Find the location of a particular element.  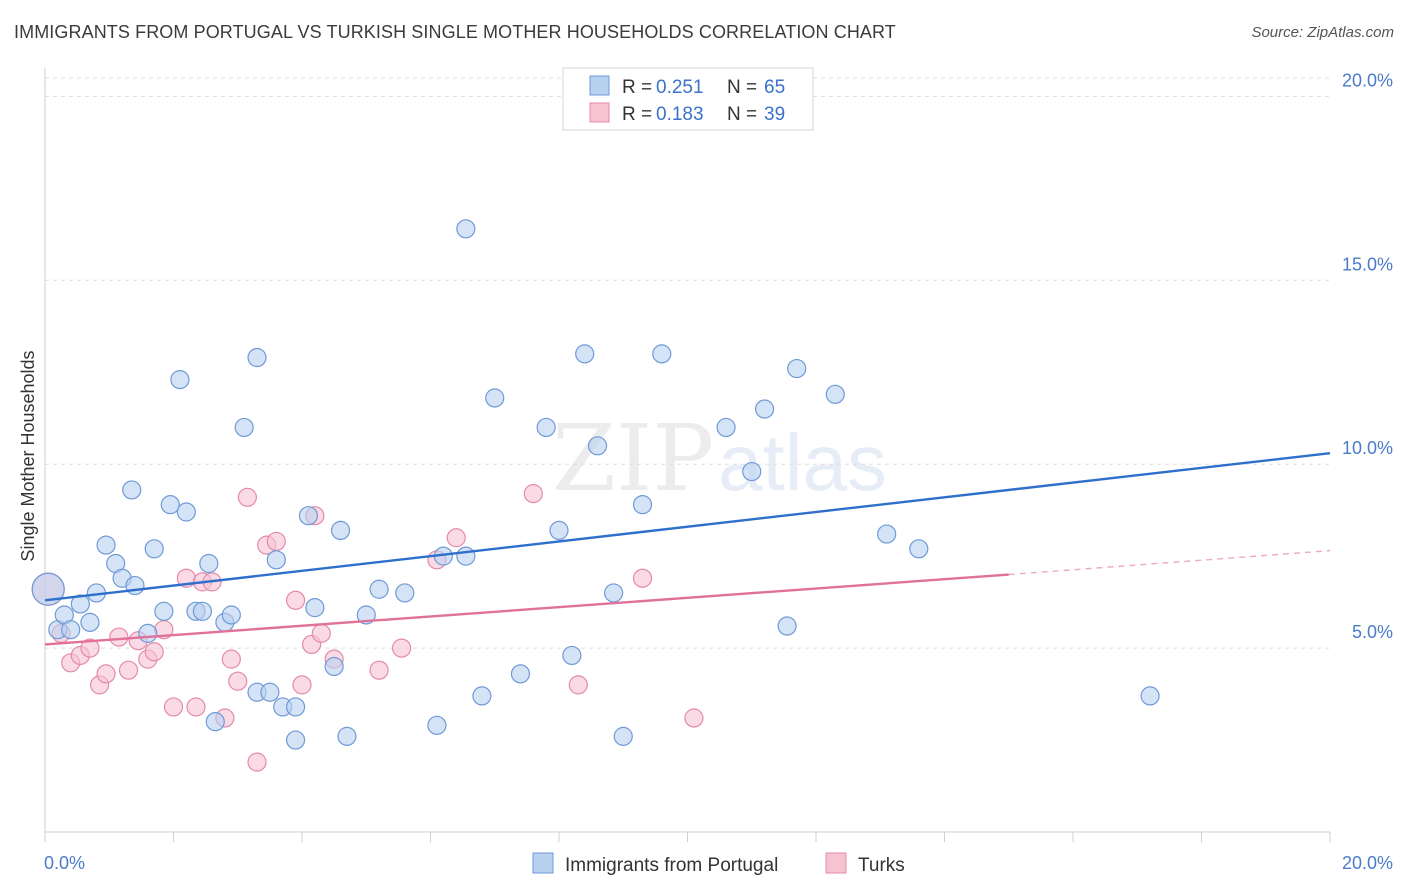

bottom-legend: Immigrants from Portugal Turks is located at coordinates (718, 864).